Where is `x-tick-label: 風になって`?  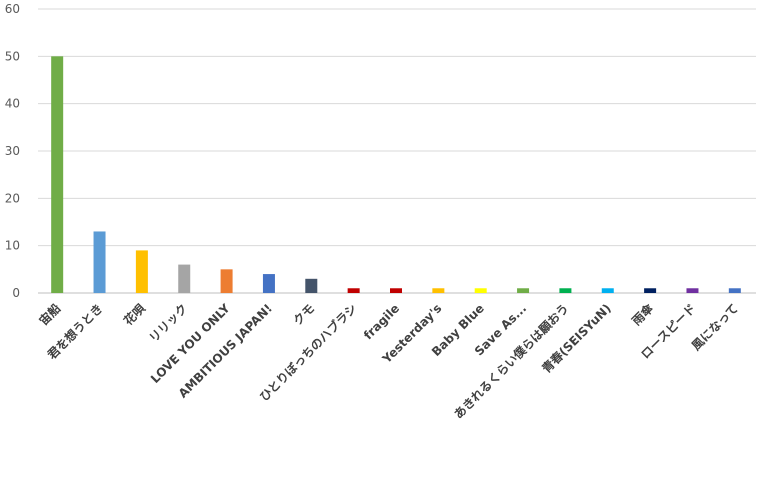
x-tick-label: 風になって is located at coordinates (715, 327).